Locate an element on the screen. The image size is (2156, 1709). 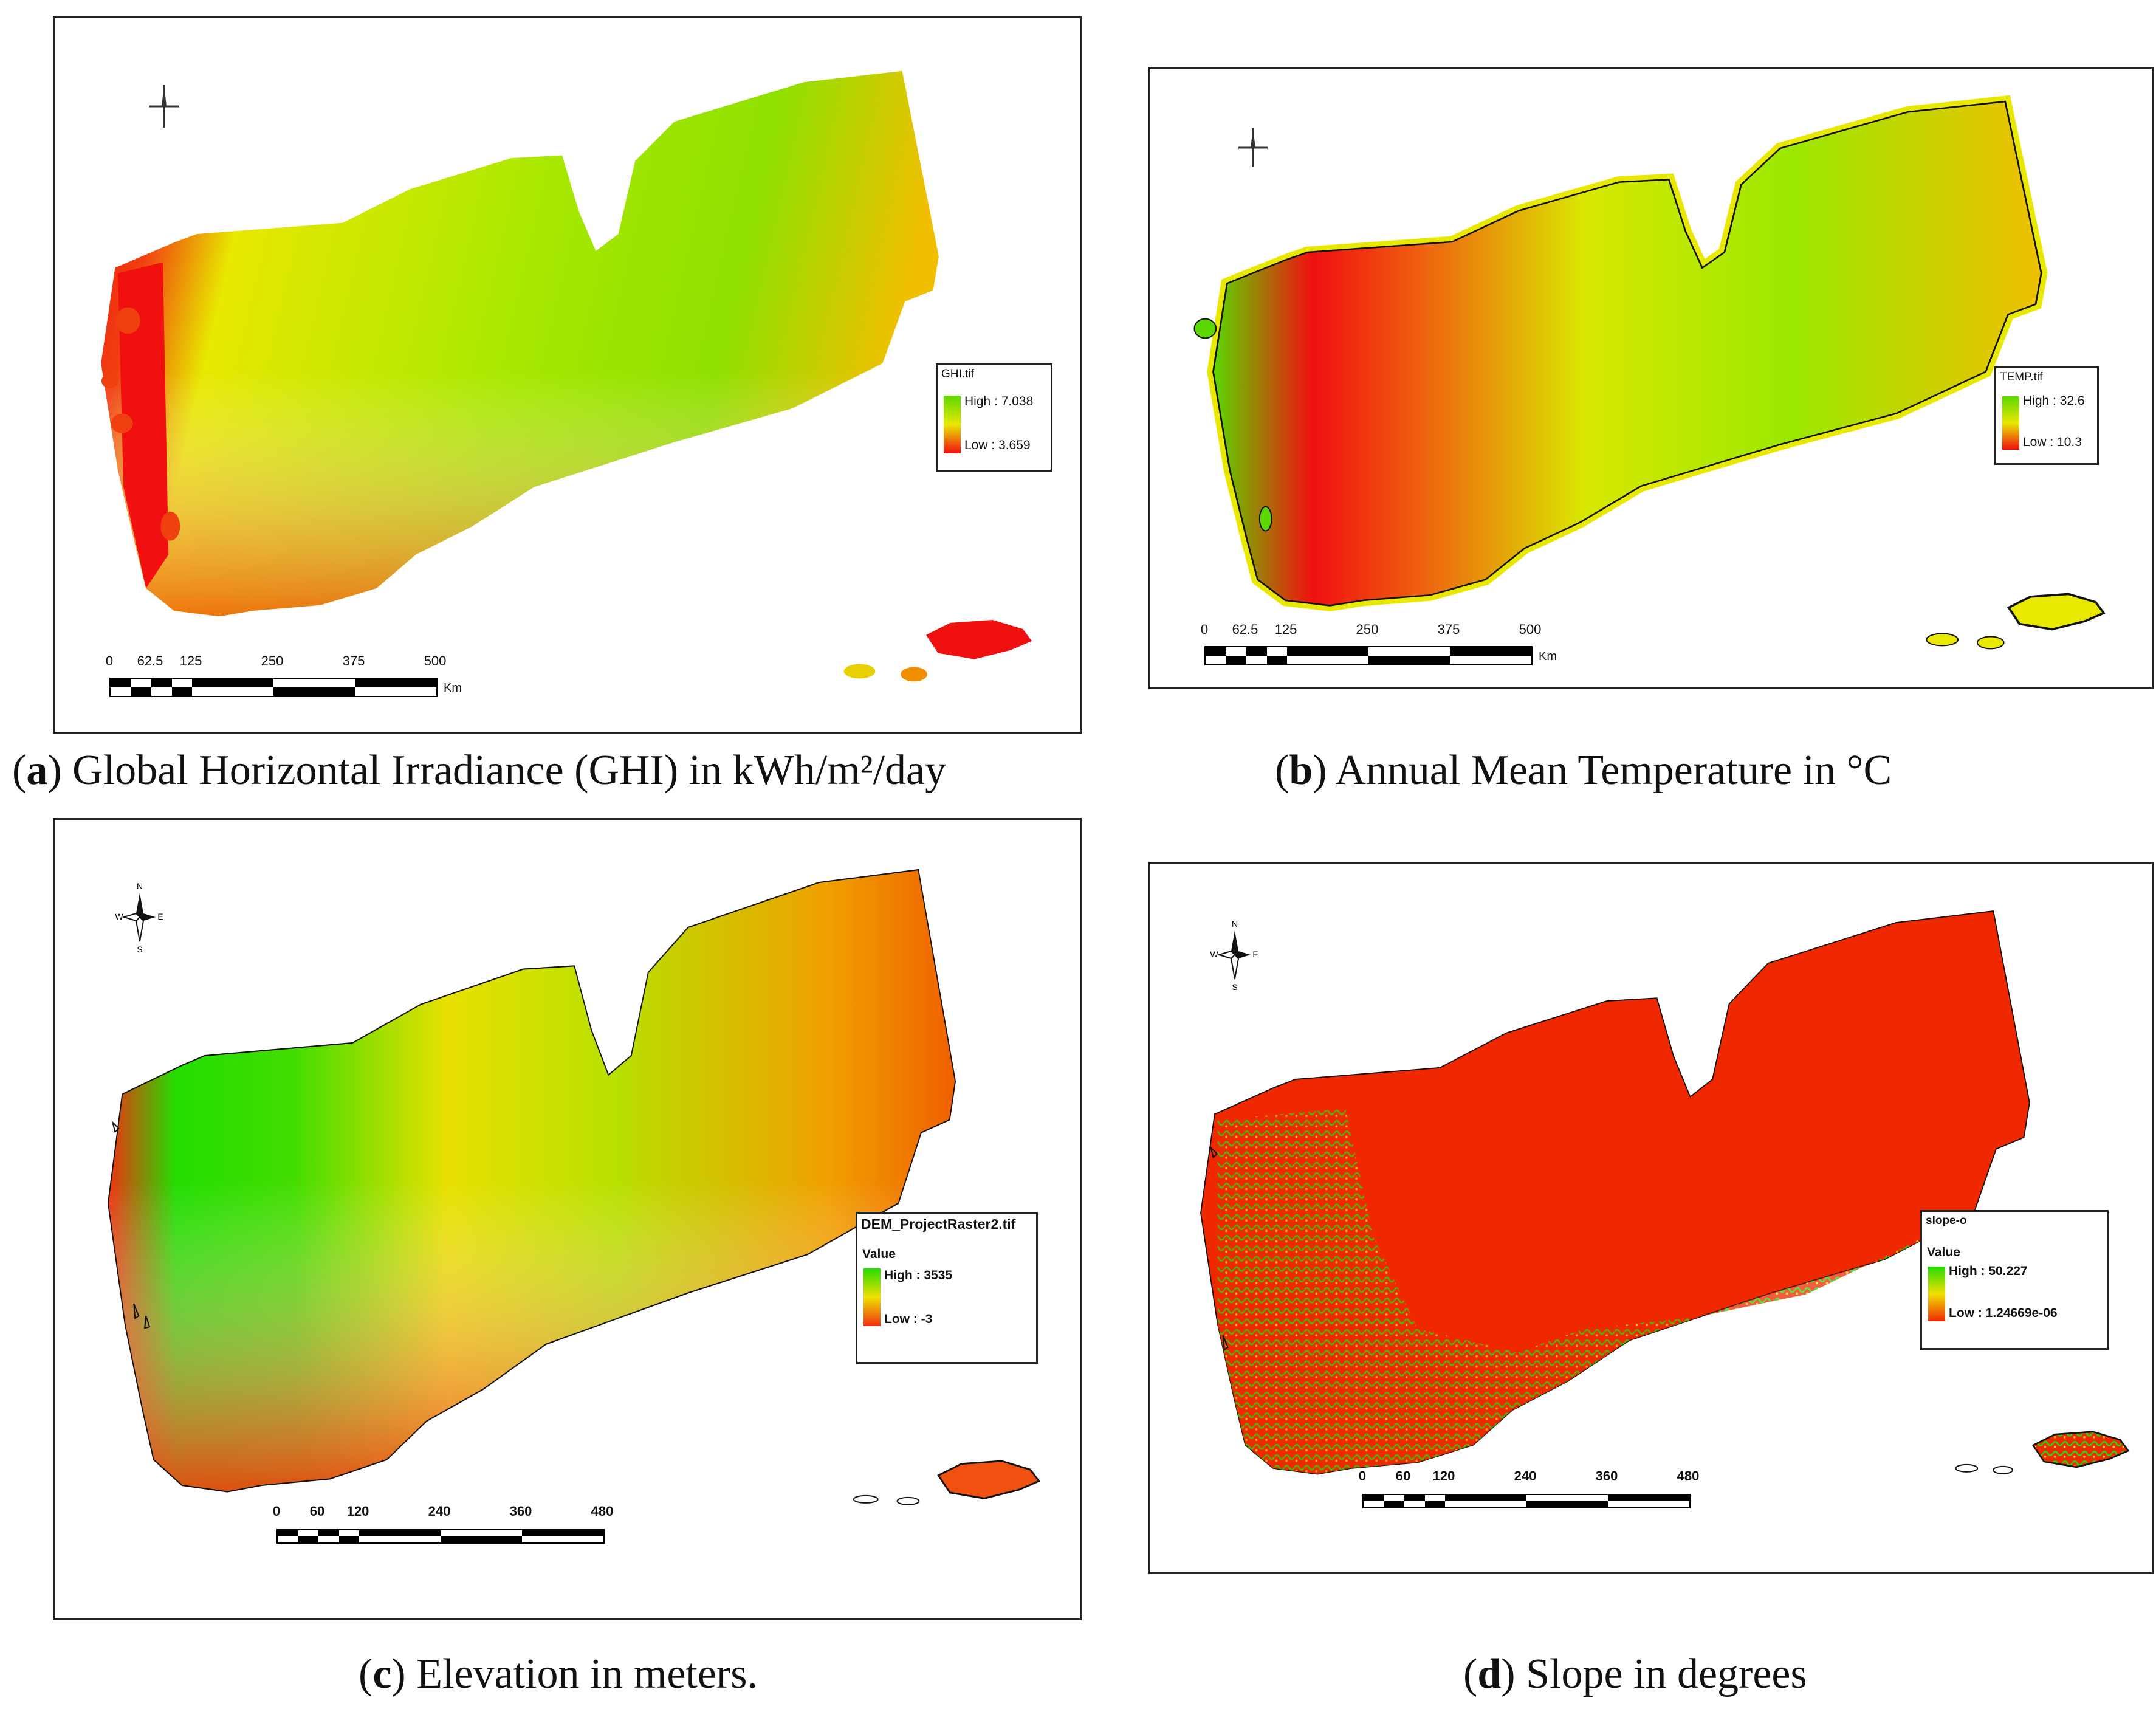
legend-high-label: High : 32.6 is located at coordinates (2054, 401).